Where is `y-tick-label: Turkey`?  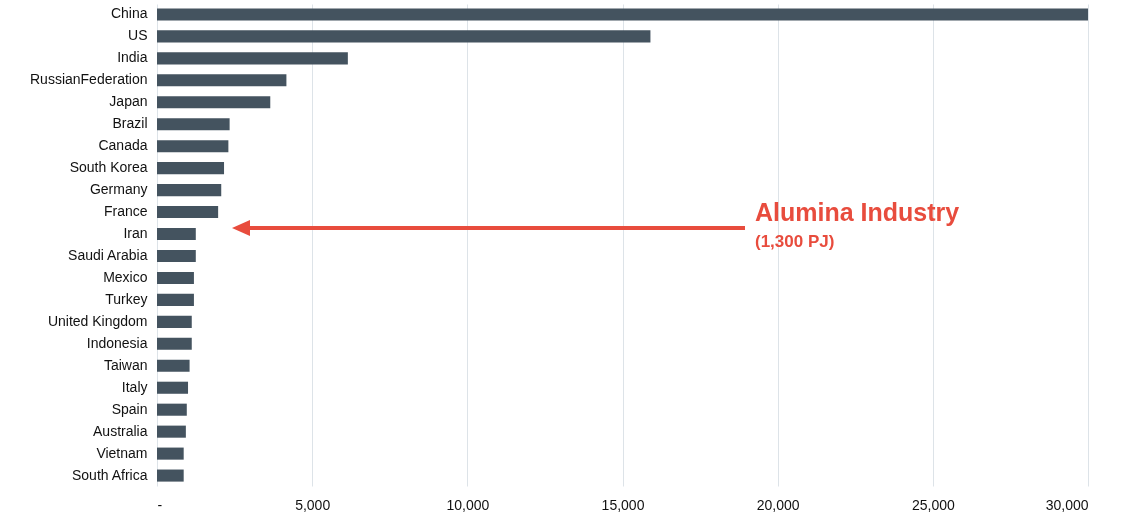 y-tick-label: Turkey is located at coordinates (126, 298).